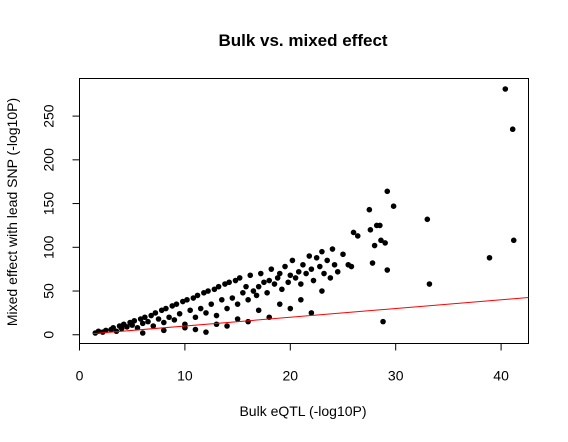 This screenshot has height=442, width=568. What do you see at coordinates (291, 376) in the screenshot?
I see `x-tick-label: 20` at bounding box center [291, 376].